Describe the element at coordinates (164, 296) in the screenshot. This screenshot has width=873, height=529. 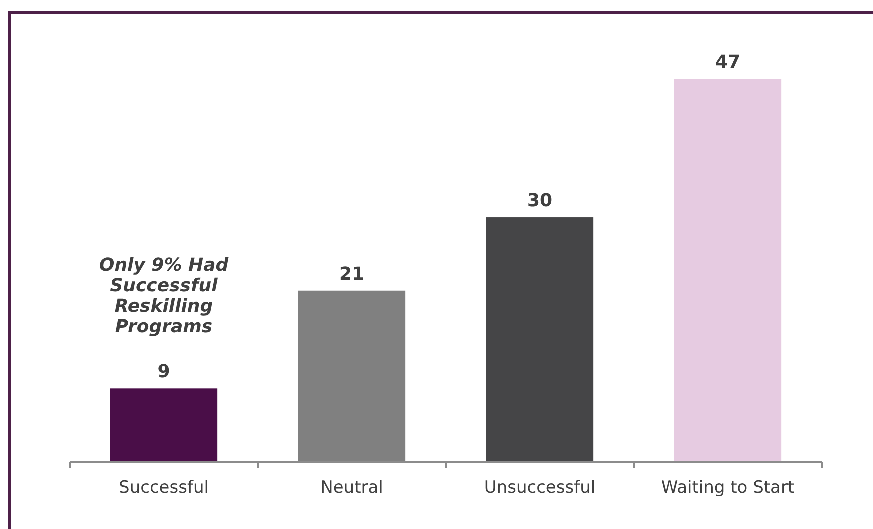
I see `annotation: Only 9% Had Successful Reskilling Programs` at that location.